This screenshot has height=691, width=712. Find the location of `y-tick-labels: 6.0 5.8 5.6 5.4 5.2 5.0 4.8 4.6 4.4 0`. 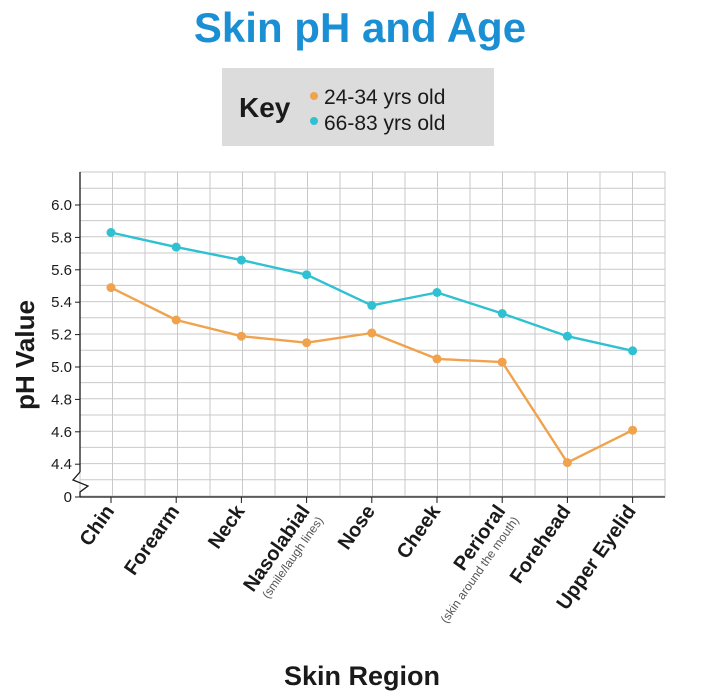

y-tick-labels: 6.0 5.8 5.6 5.4 5.2 5.0 4.8 4.6 4.4 0 is located at coordinates (65, 351).